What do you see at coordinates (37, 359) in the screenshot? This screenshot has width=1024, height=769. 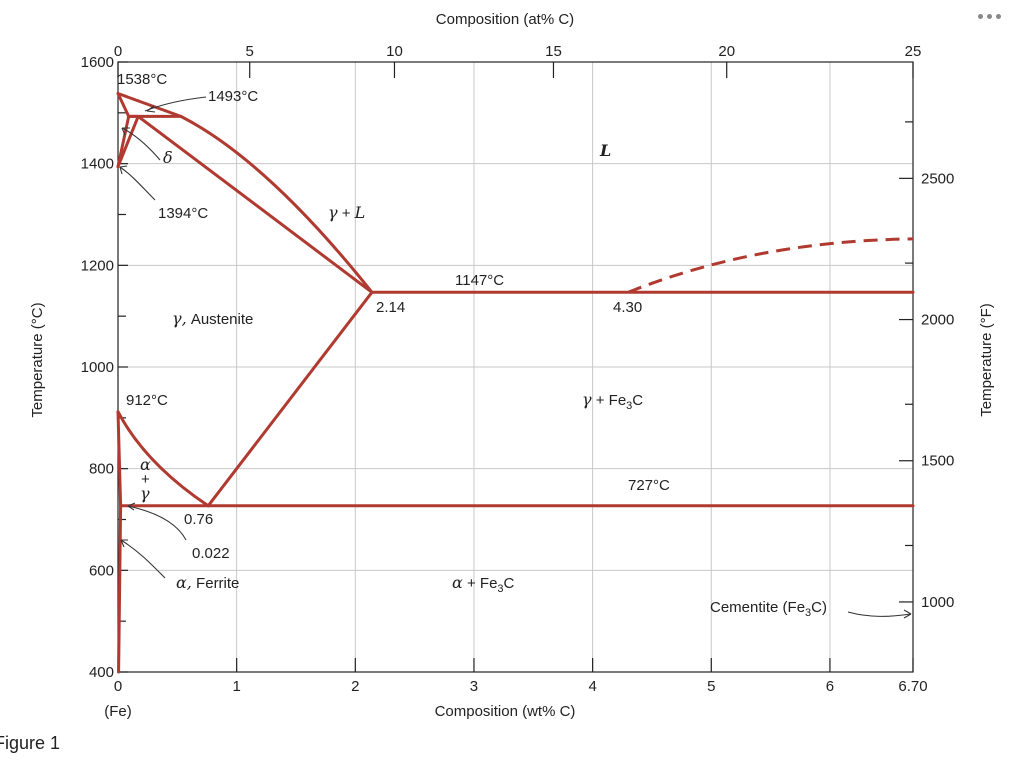 I see `left-axis-title: Temperature (°C)` at bounding box center [37, 359].